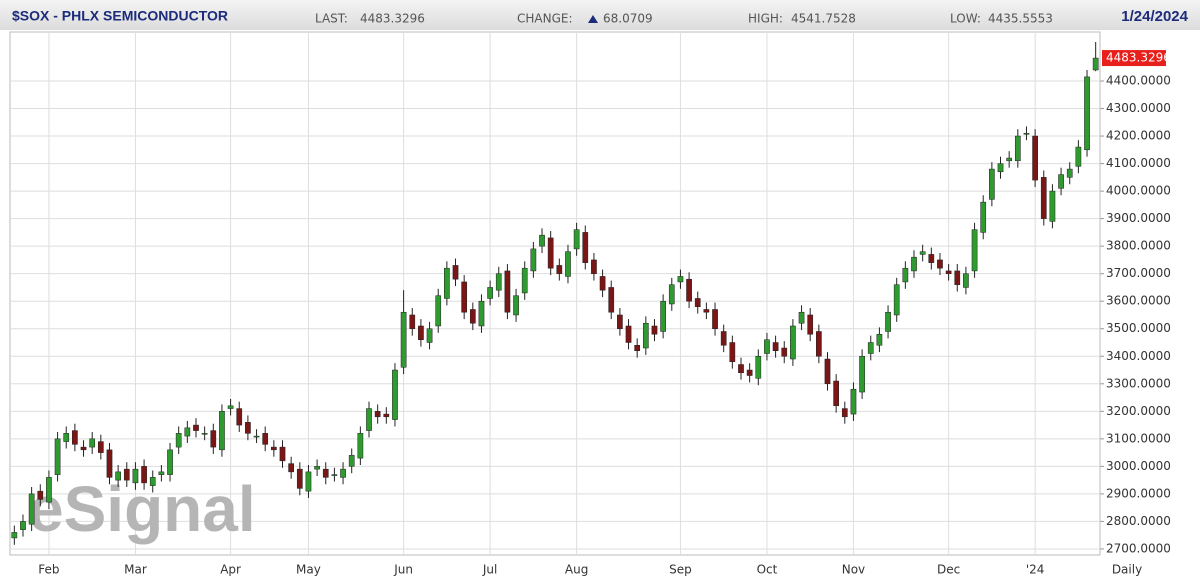 The height and width of the screenshot is (587, 1200). I want to click on x-tick-label: May, so click(308, 570).